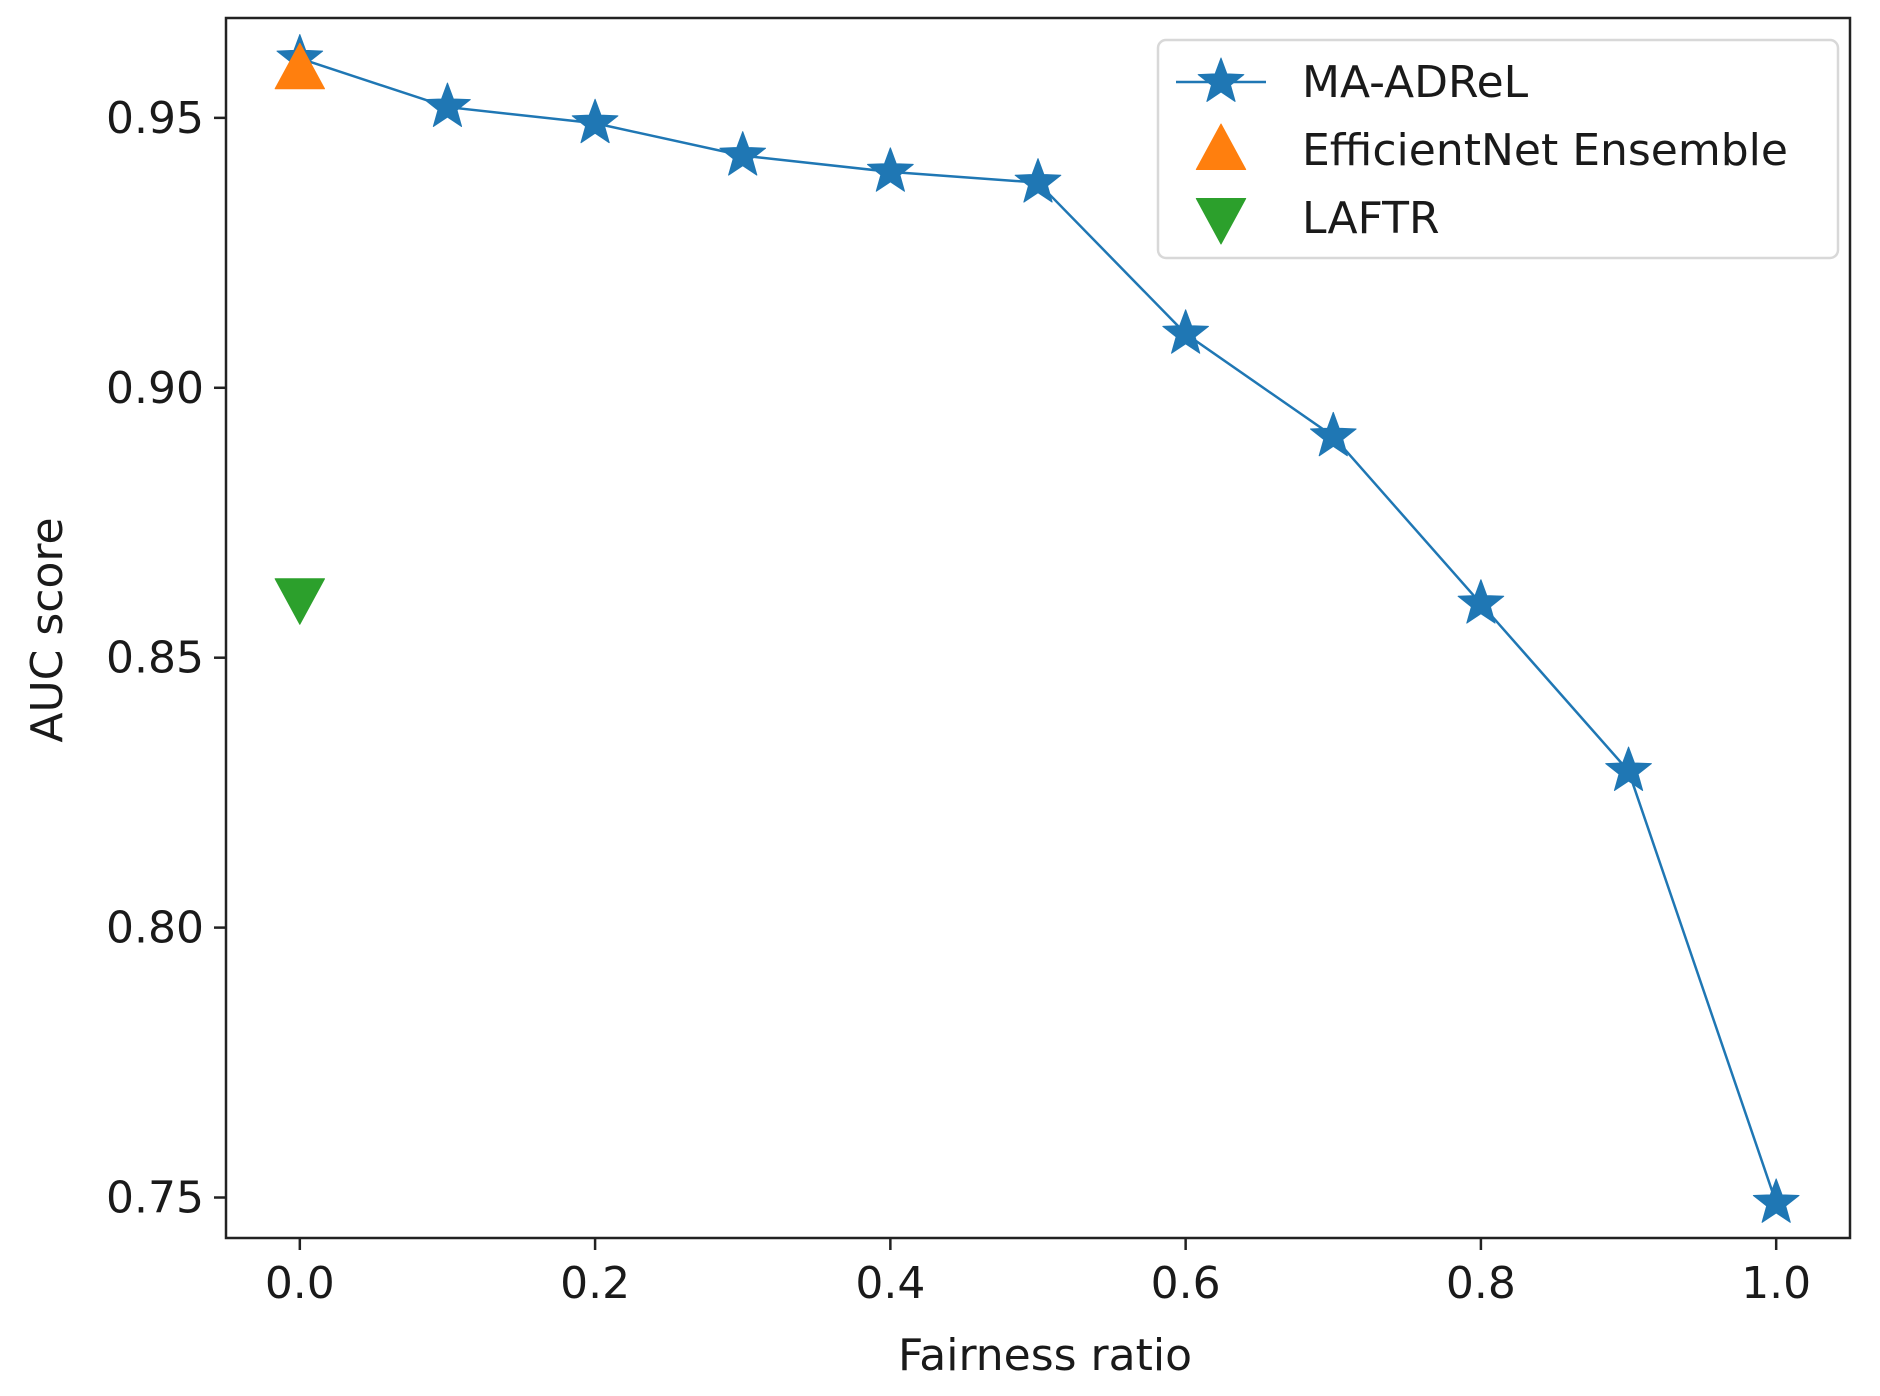 The height and width of the screenshot is (1396, 1880). What do you see at coordinates (1221, 146) in the screenshot?
I see `legend-marker-efficientnet-ensemble` at bounding box center [1221, 146].